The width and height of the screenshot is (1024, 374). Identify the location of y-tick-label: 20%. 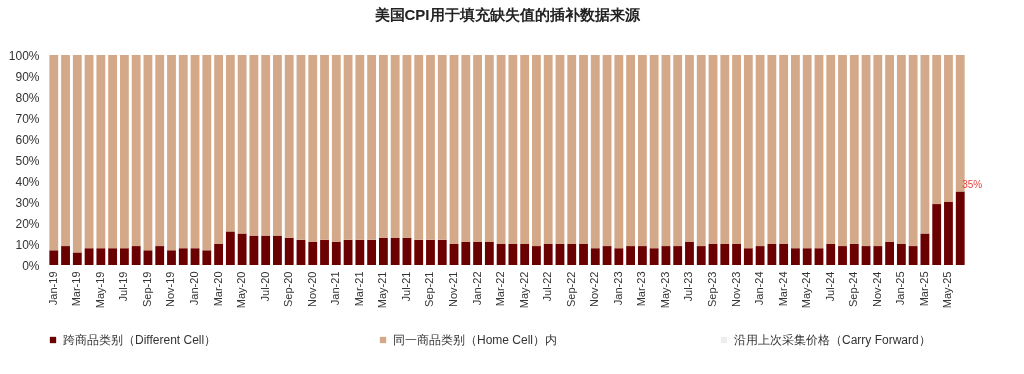
(27, 223).